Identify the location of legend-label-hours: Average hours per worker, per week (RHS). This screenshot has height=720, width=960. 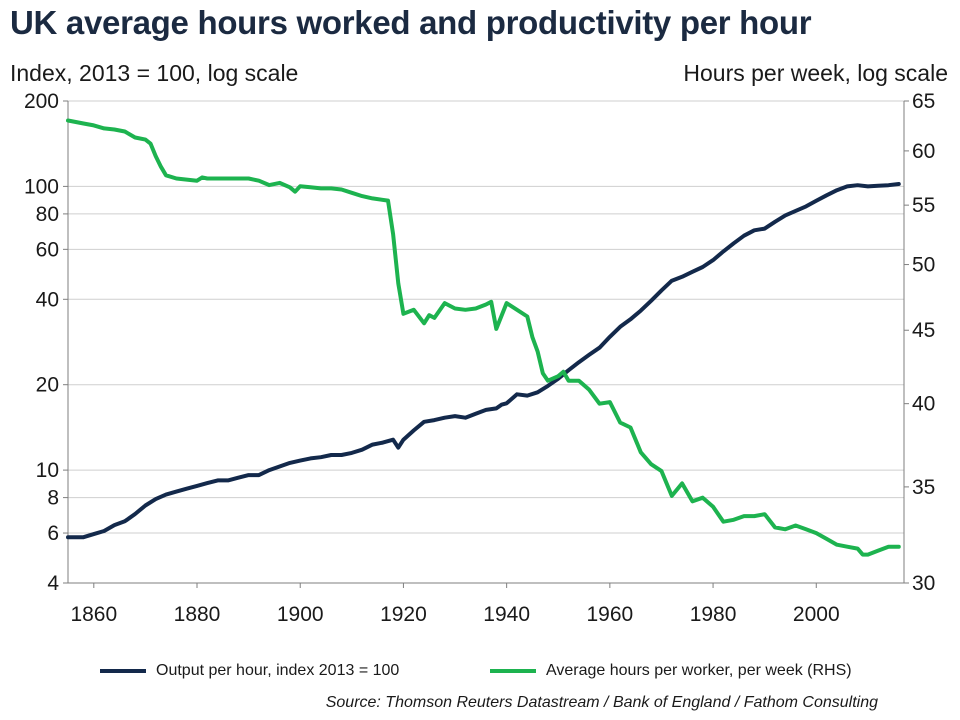
(699, 670).